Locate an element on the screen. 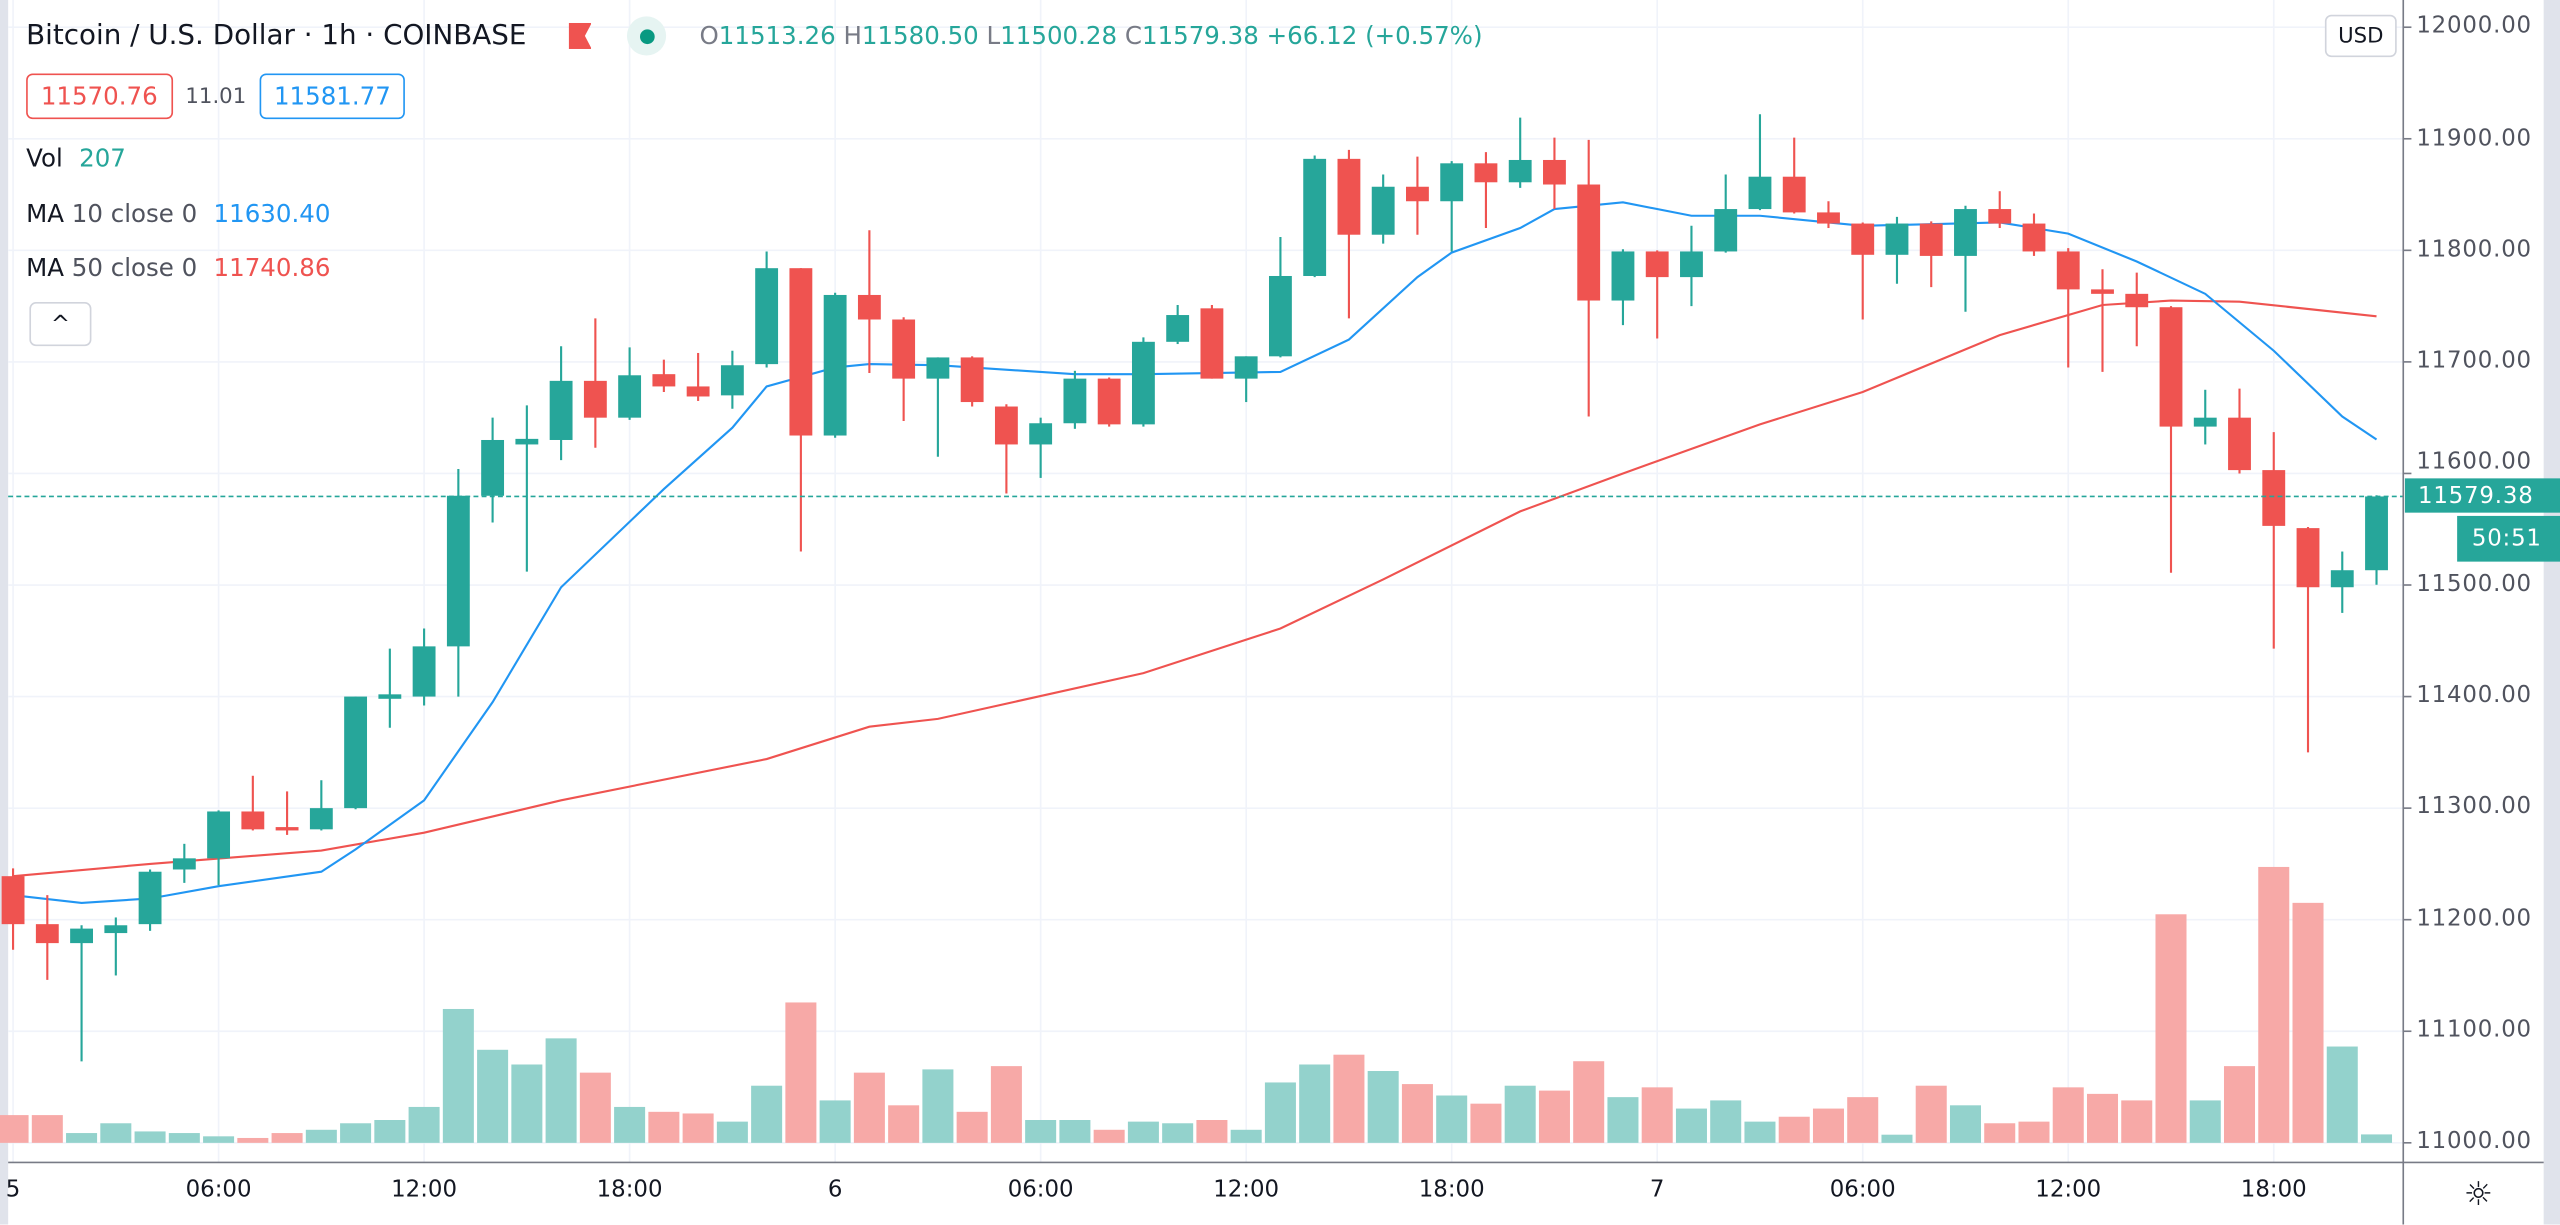 The image size is (2560, 1225). gear-icon: ☼ is located at coordinates (2478, 1193).